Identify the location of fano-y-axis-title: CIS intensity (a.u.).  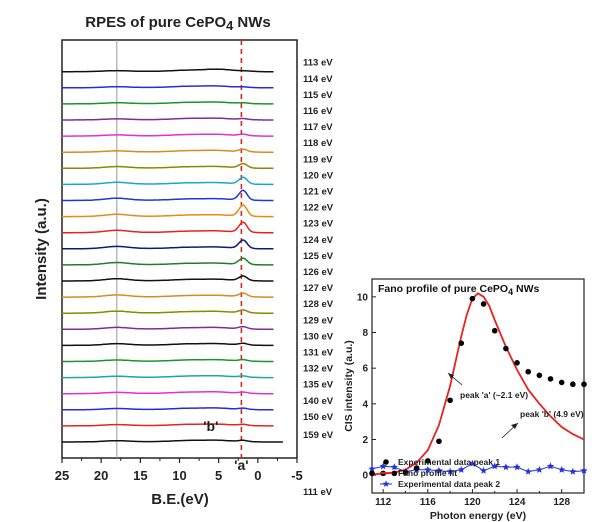
(349, 386).